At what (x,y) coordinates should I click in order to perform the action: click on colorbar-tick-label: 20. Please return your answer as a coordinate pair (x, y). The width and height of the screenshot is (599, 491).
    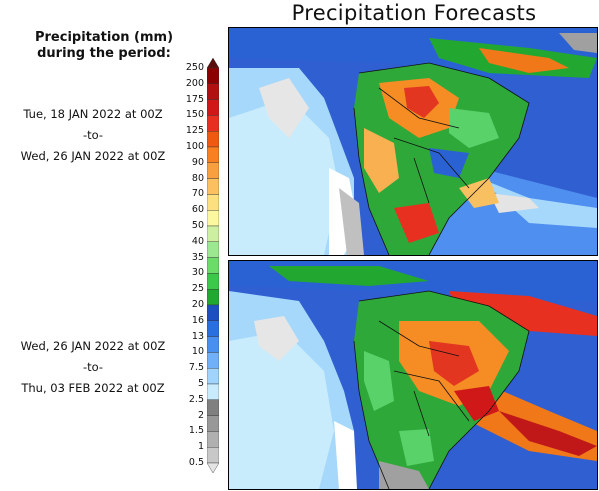
    Looking at the image, I should click on (197, 304).